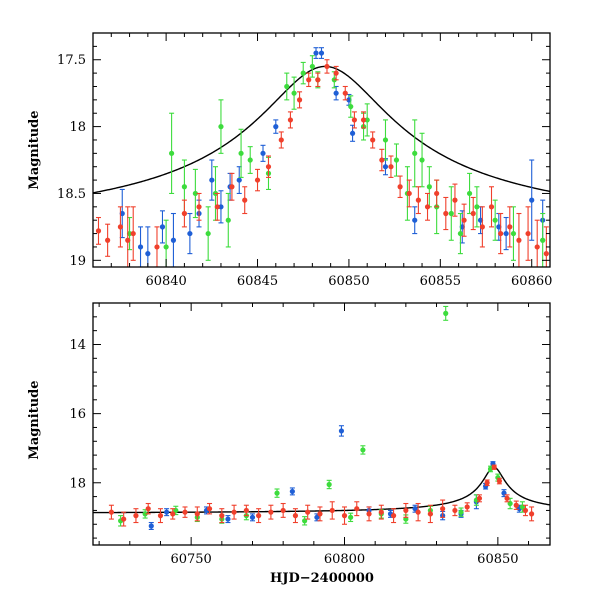  What do you see at coordinates (322, 578) in the screenshot?
I see `bottom-panel-xlabel: HJD−2400000` at bounding box center [322, 578].